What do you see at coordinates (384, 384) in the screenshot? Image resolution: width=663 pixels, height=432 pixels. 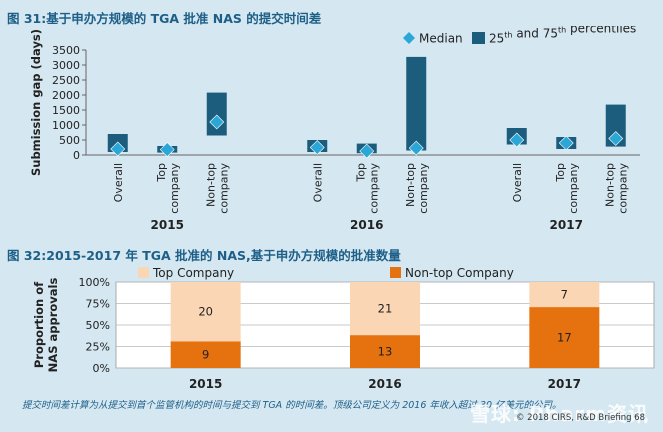 I see `x-category-label-2016: 2016` at bounding box center [384, 384].